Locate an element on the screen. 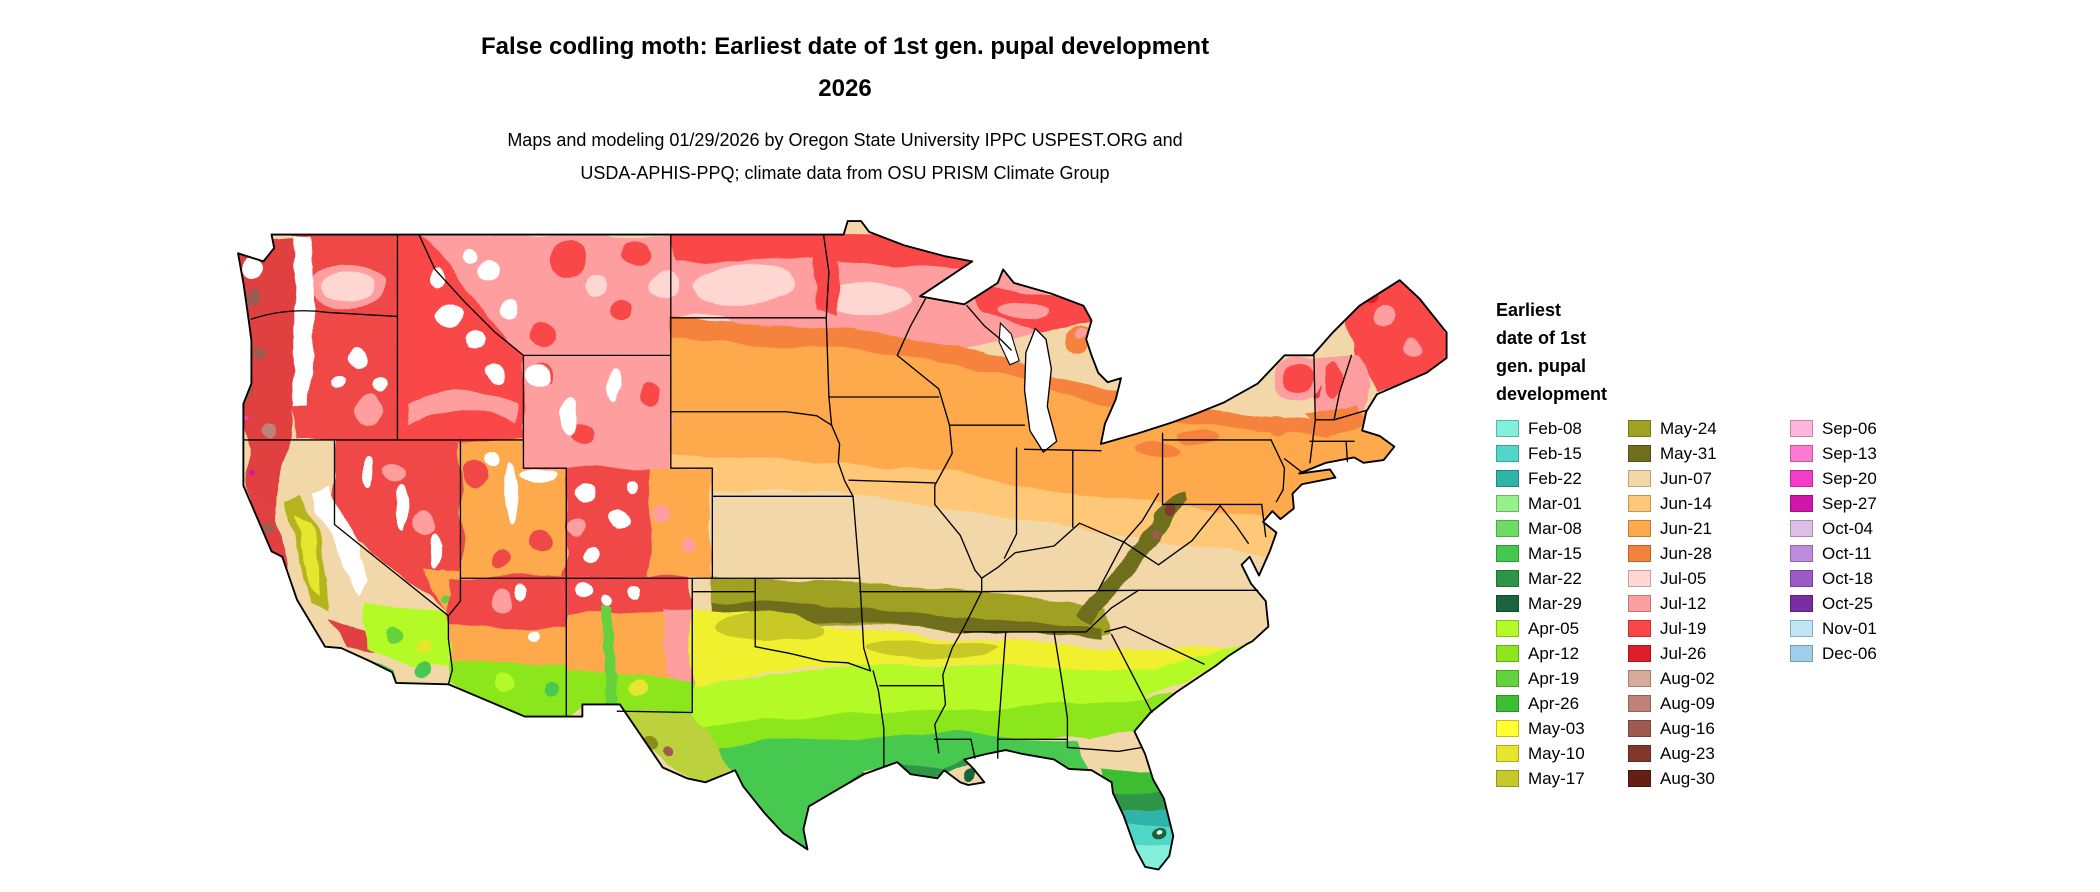 This screenshot has height=892, width=2100. legend-label: Jul-19 is located at coordinates (1683, 628).